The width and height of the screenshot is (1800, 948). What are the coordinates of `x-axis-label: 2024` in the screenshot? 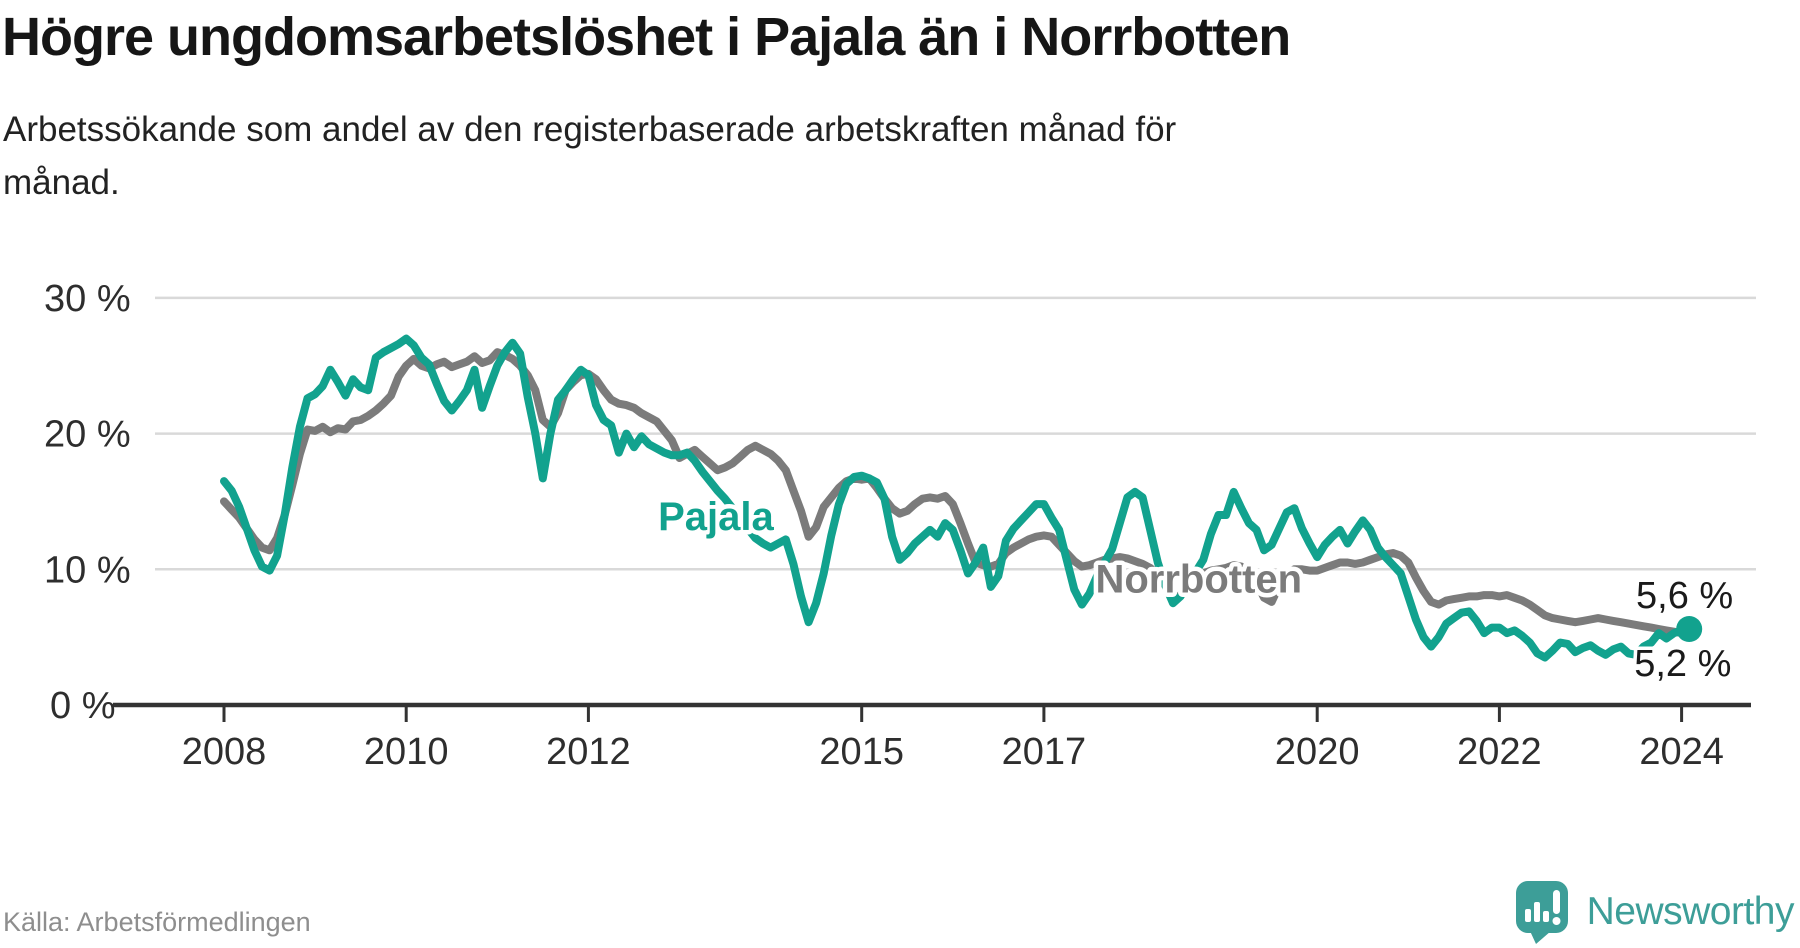 It's located at (1681, 752).